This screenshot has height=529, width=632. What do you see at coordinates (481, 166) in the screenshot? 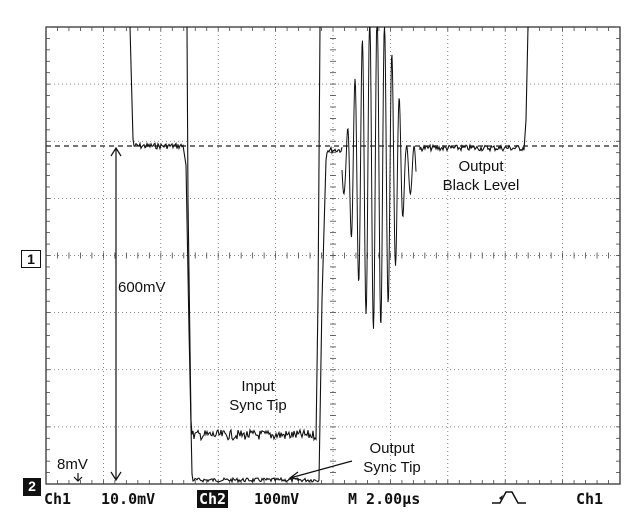
I see `output-black-level-line1: Output` at bounding box center [481, 166].